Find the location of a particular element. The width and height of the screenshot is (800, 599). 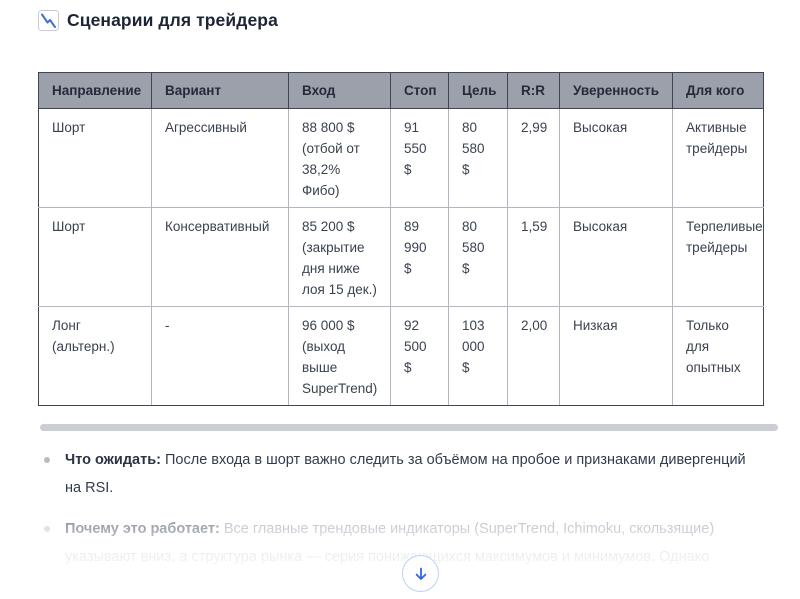

col-header-variant: Вариант is located at coordinates (220, 90).